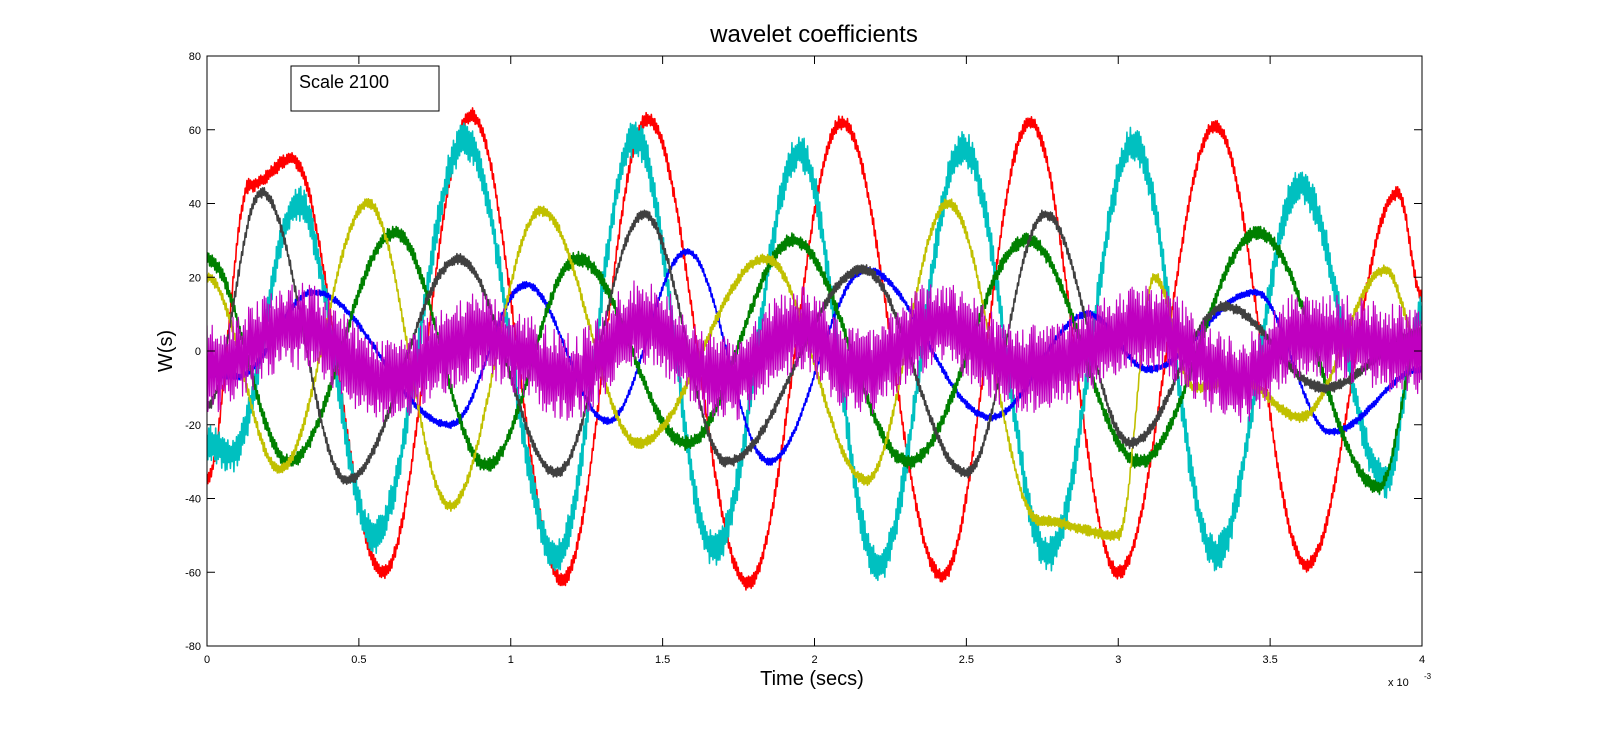  What do you see at coordinates (344, 82) in the screenshot?
I see `annotation-text: Scale 2100` at bounding box center [344, 82].